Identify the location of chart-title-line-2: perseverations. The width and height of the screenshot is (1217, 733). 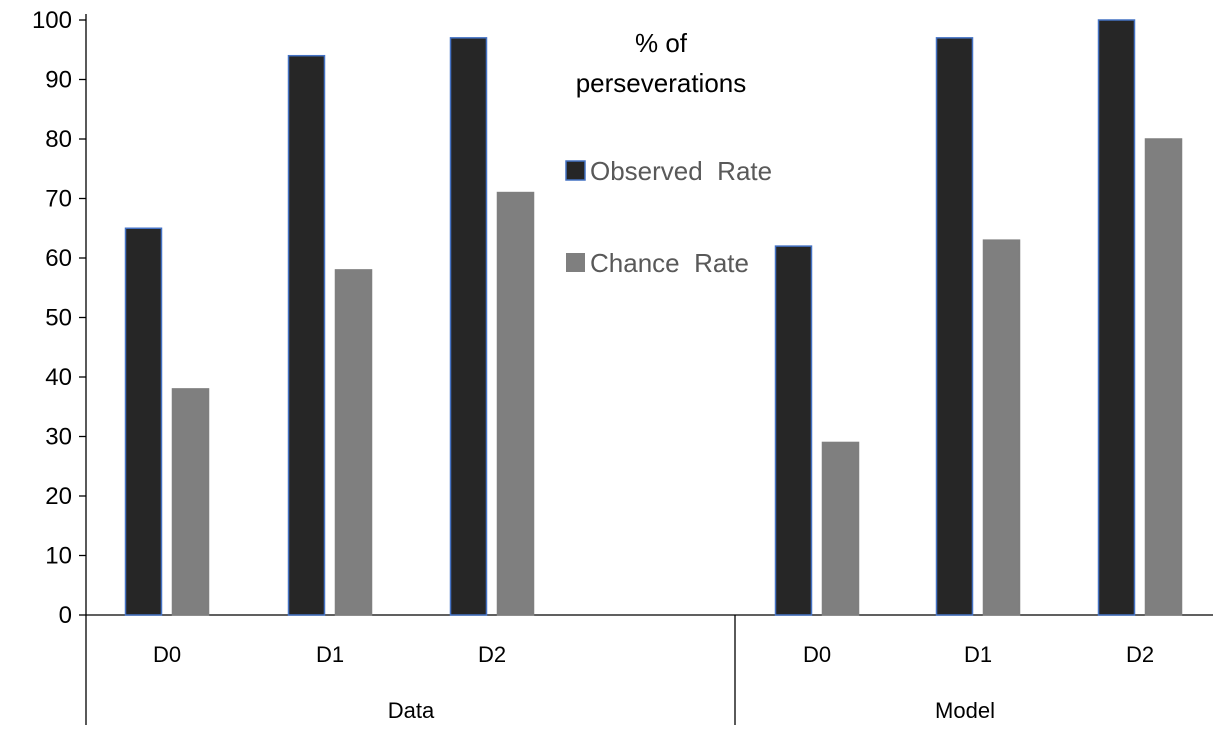
(661, 83).